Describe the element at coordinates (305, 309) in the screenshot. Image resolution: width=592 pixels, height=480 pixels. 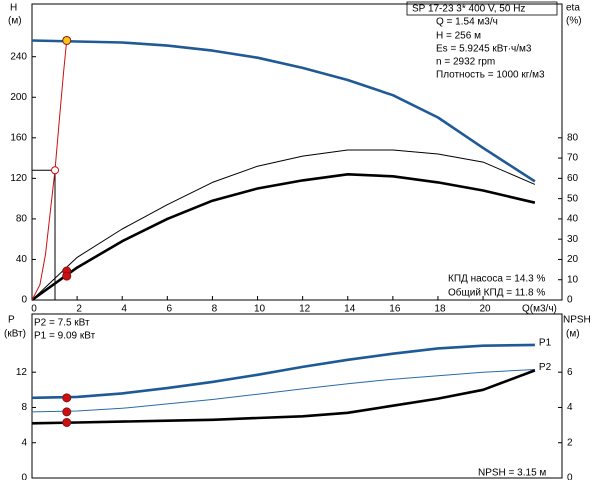
I see `x-tick-label: 12` at that location.